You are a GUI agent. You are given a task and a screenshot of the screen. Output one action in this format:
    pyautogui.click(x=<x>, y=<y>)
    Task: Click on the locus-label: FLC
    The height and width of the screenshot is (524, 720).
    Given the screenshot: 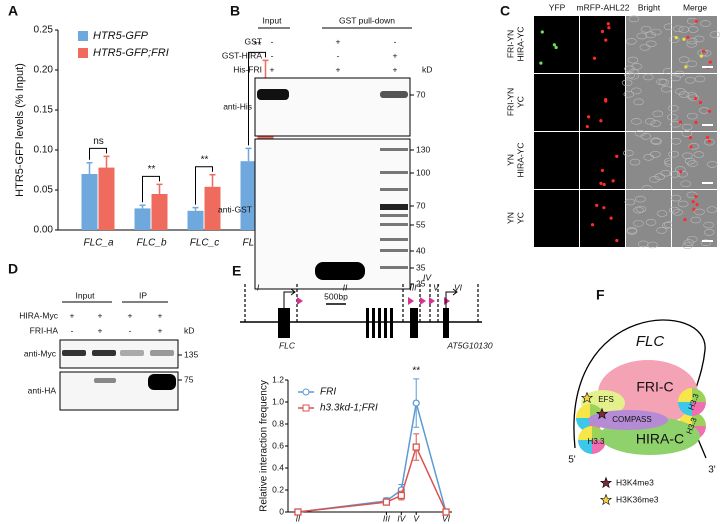 What is the action you would take?
    pyautogui.click(x=650, y=341)
    